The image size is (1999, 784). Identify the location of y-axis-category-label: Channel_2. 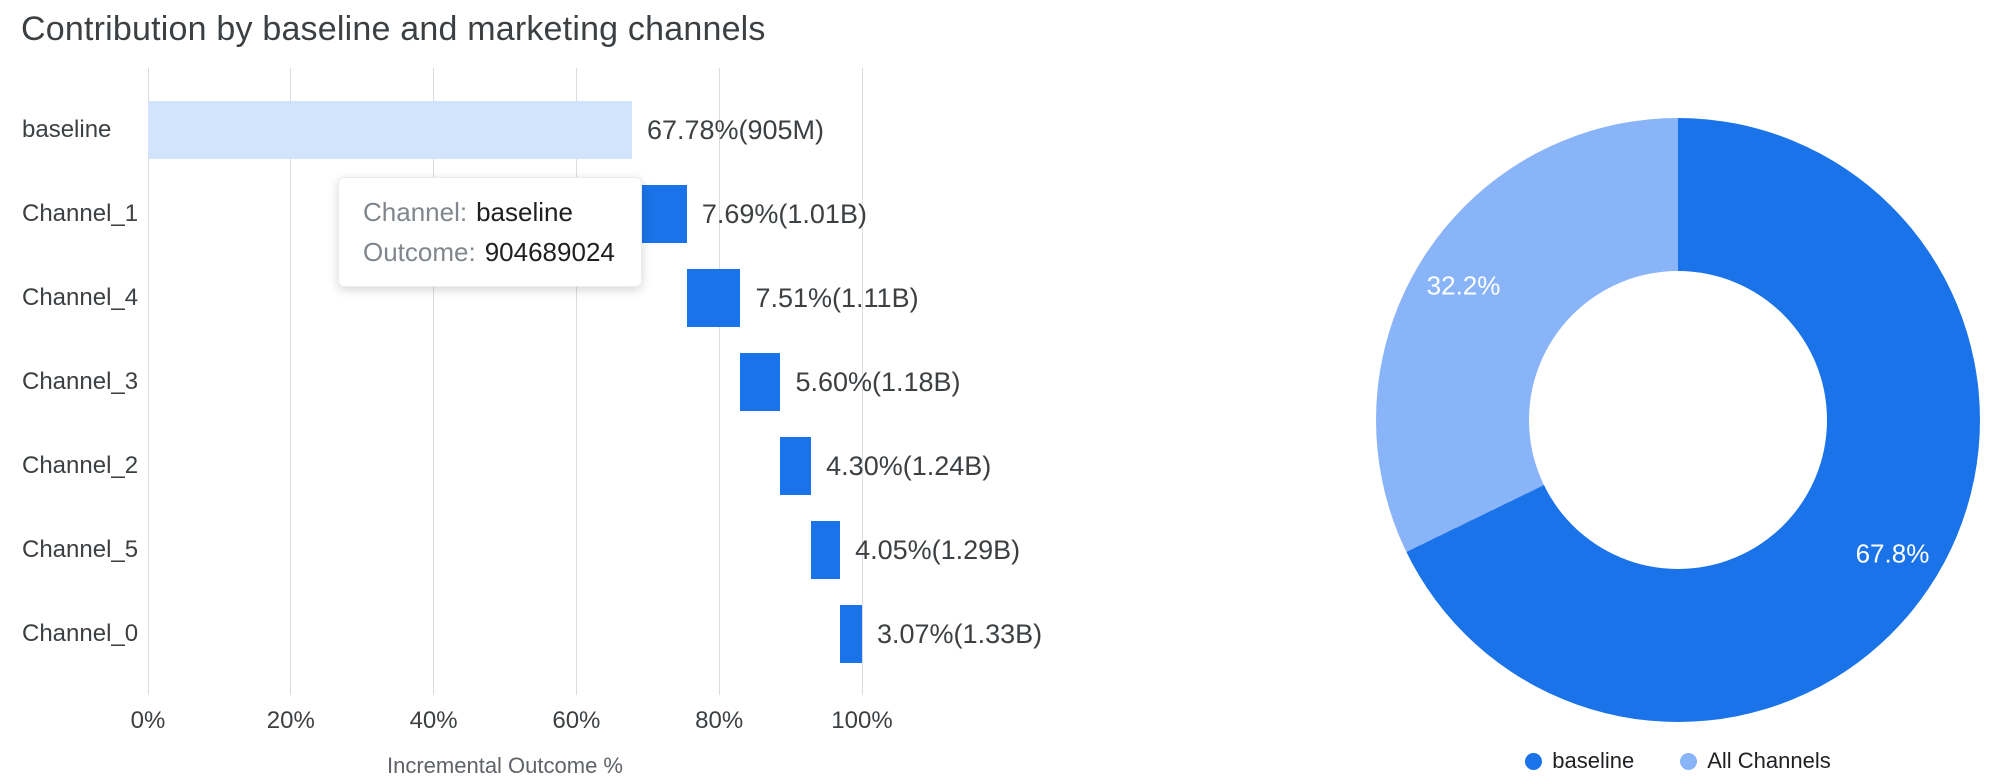
(80, 465).